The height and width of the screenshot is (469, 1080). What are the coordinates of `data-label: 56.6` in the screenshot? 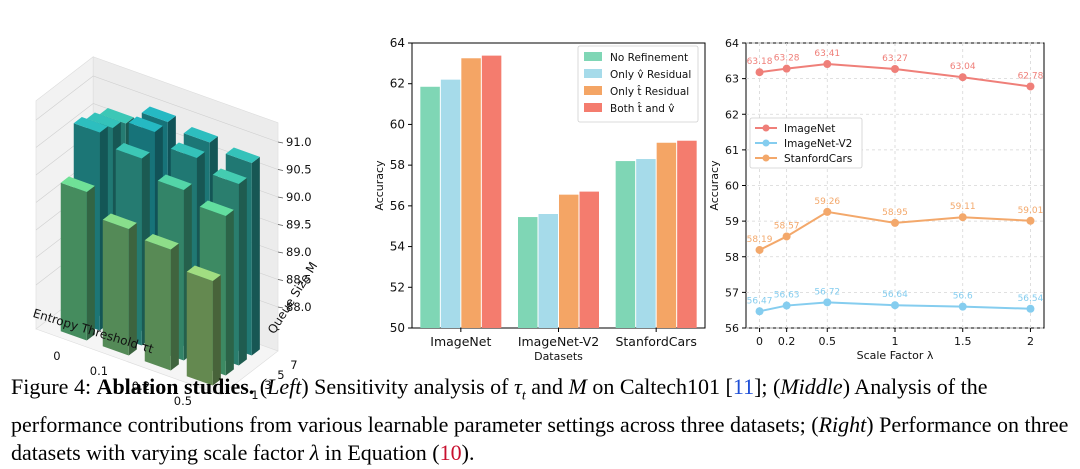 It's located at (963, 297).